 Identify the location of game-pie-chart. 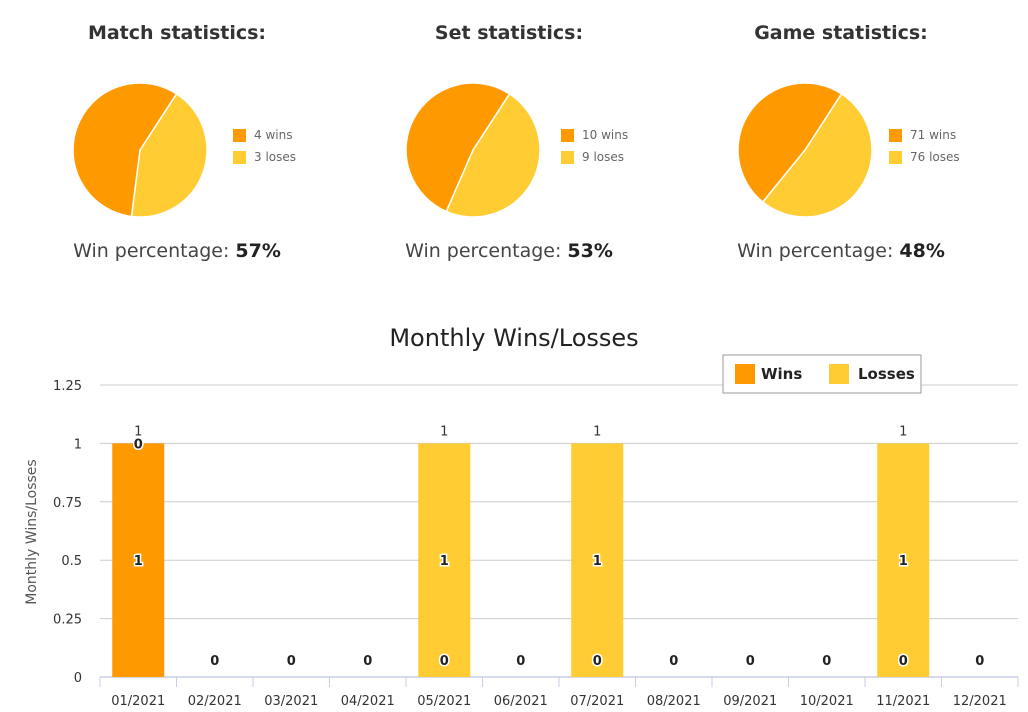
(805, 150).